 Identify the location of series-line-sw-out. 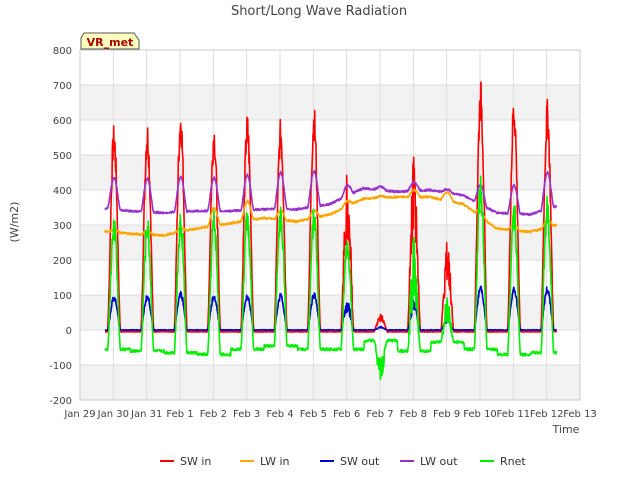
(331, 308).